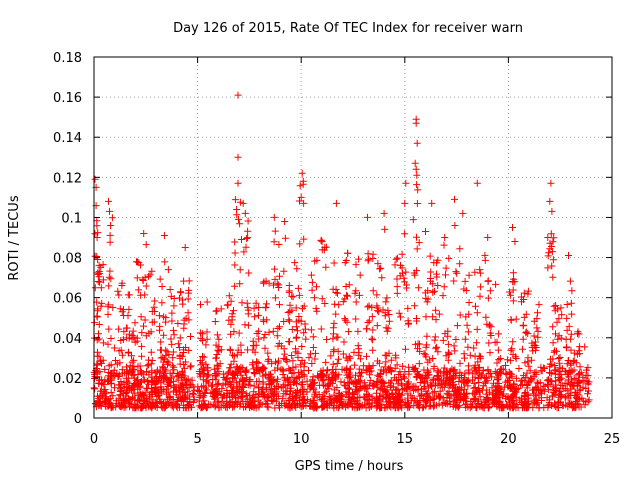 This screenshot has height=480, width=640. What do you see at coordinates (405, 439) in the screenshot?
I see `x-tick-label: 15` at bounding box center [405, 439].